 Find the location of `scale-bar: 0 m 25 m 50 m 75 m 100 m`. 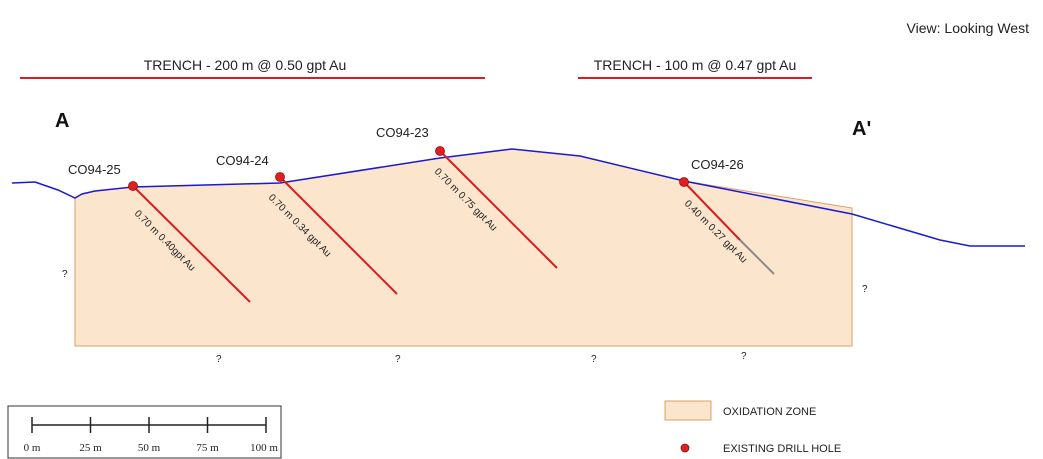

scale-bar: 0 m 25 m 50 m 75 m 100 m is located at coordinates (144, 432).